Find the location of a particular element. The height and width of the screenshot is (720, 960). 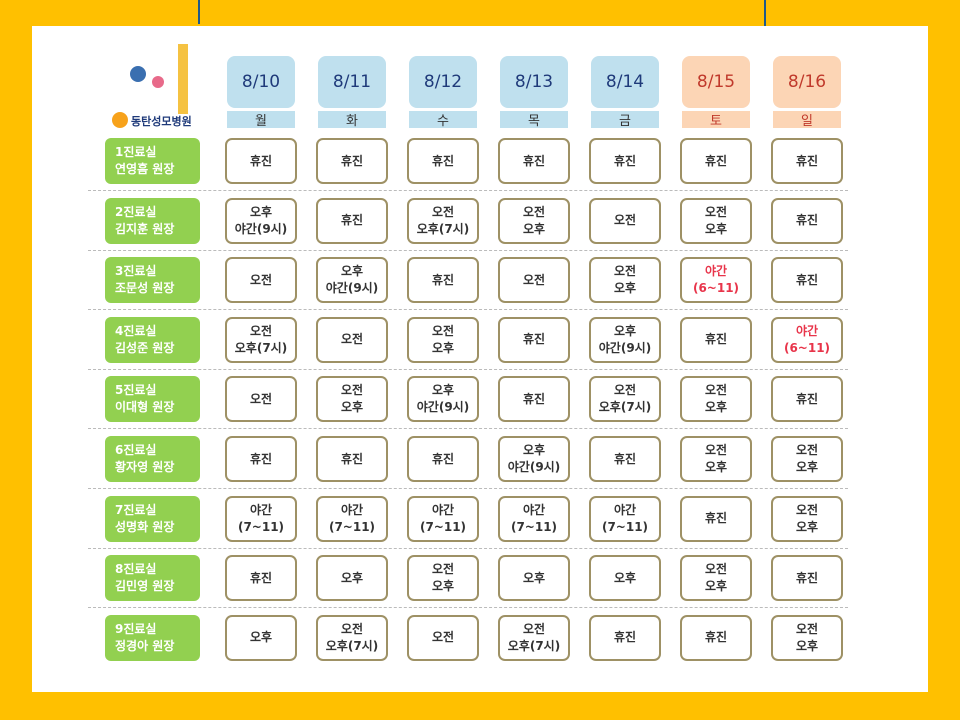

date: 8/16 is located at coordinates (807, 82).